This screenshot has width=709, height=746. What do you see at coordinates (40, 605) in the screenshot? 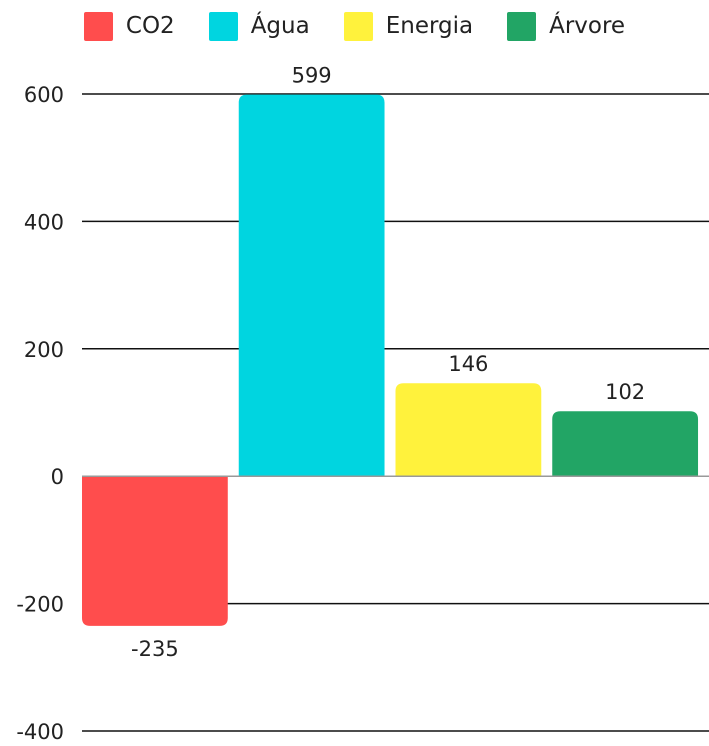
I see `y-tick-label-4: -200` at bounding box center [40, 605].